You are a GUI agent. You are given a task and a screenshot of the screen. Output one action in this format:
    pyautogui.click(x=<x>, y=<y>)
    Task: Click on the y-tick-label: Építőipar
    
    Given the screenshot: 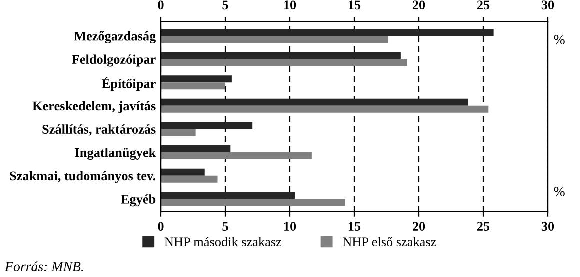 What is the action you would take?
    pyautogui.click(x=129, y=84)
    